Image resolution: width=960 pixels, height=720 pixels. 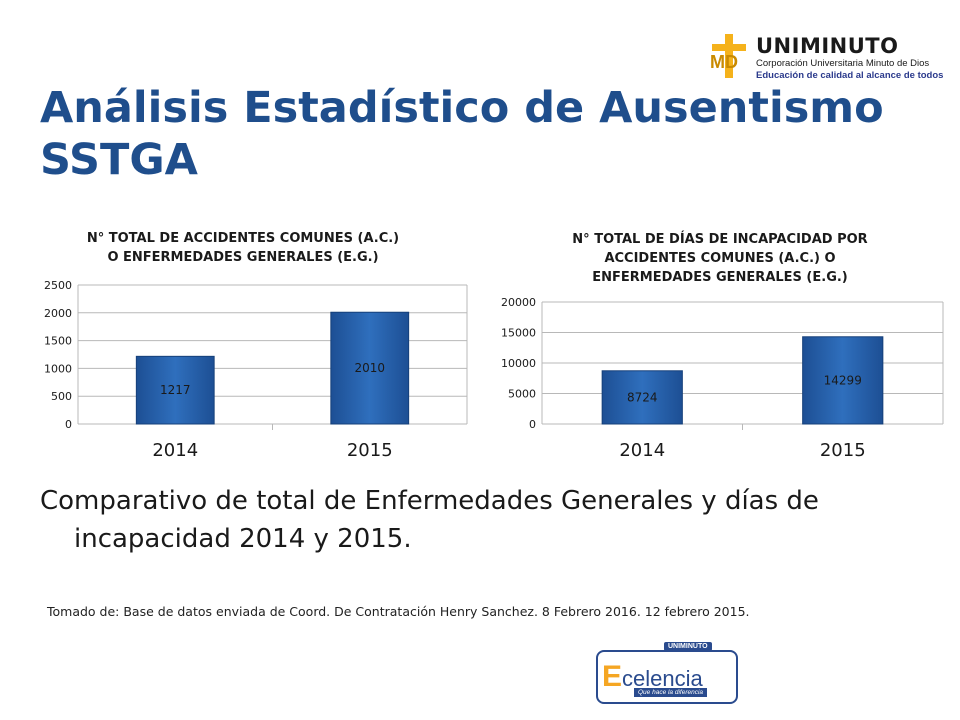 I want to click on excelencia-slogan: Que hace la diferencia, so click(x=671, y=692).